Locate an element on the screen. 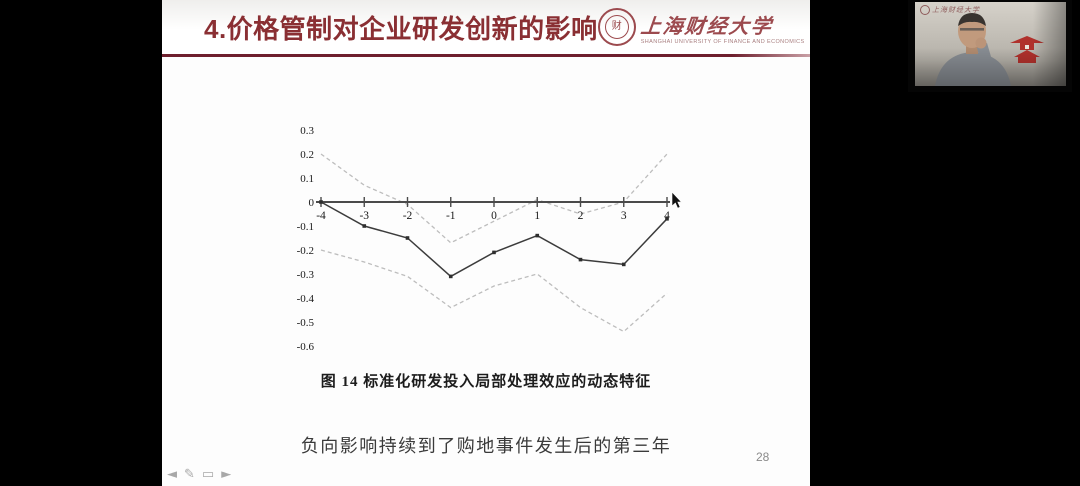 The image size is (1080, 486). presenter-webcam: 上海财经大学 is located at coordinates (990, 46).